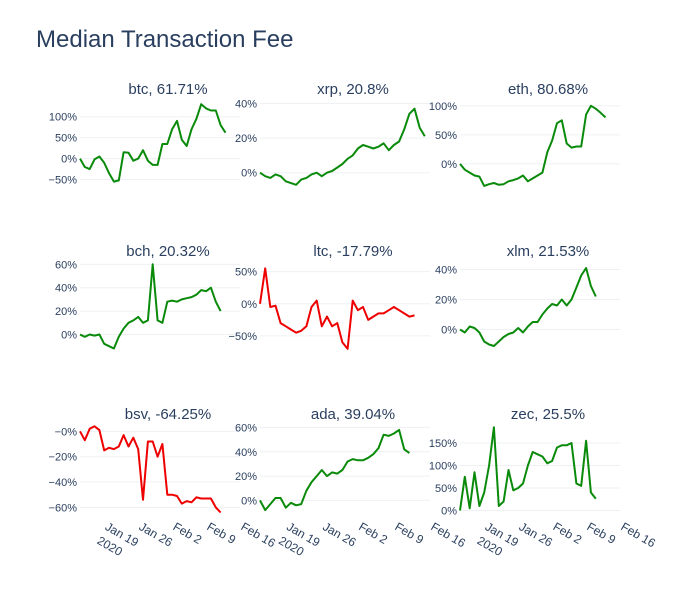 The height and width of the screenshot is (600, 700). Describe the element at coordinates (352, 251) in the screenshot. I see `panel-title: ltc, -17.79%` at that location.